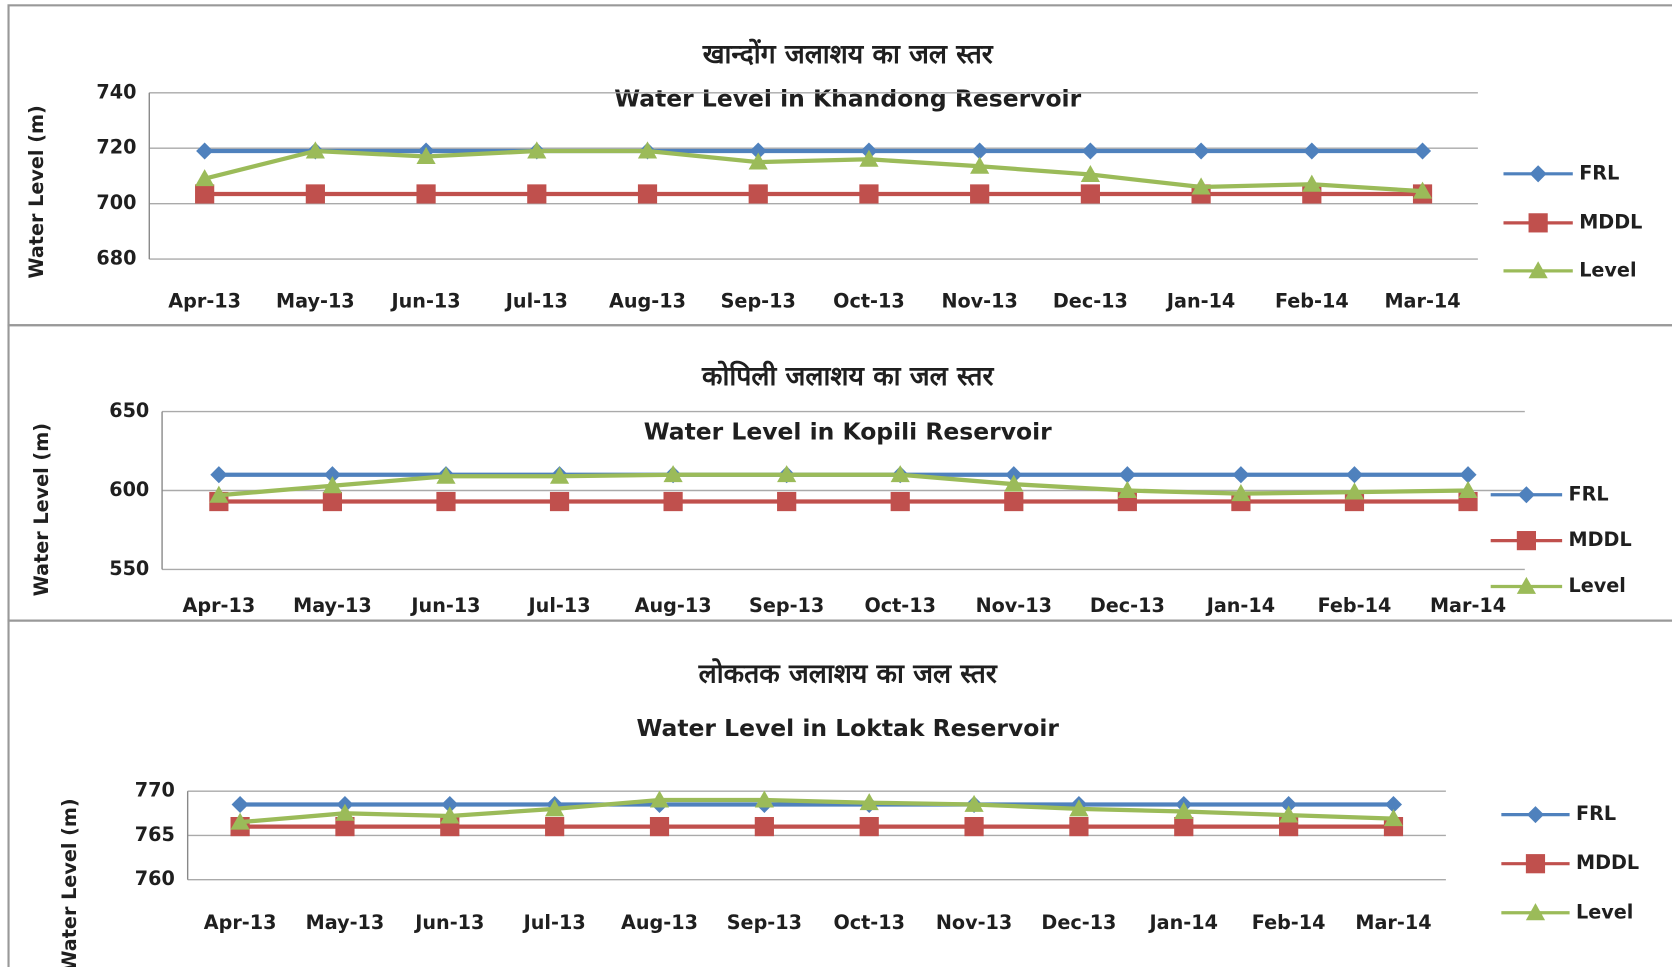 This screenshot has height=967, width=1672. Describe the element at coordinates (847, 728) in the screenshot. I see `chart-subtitle: Water Level in Loktak Reservoir` at that location.